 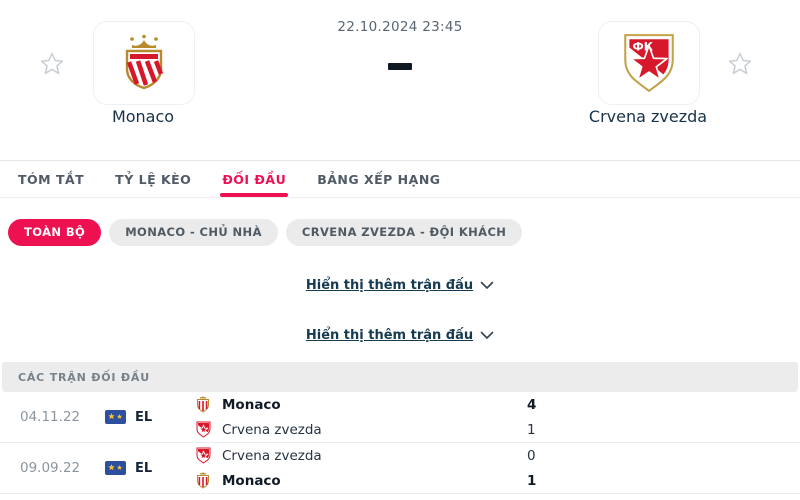 I want to click on match-row-date: 09.09.22, so click(x=50, y=468).